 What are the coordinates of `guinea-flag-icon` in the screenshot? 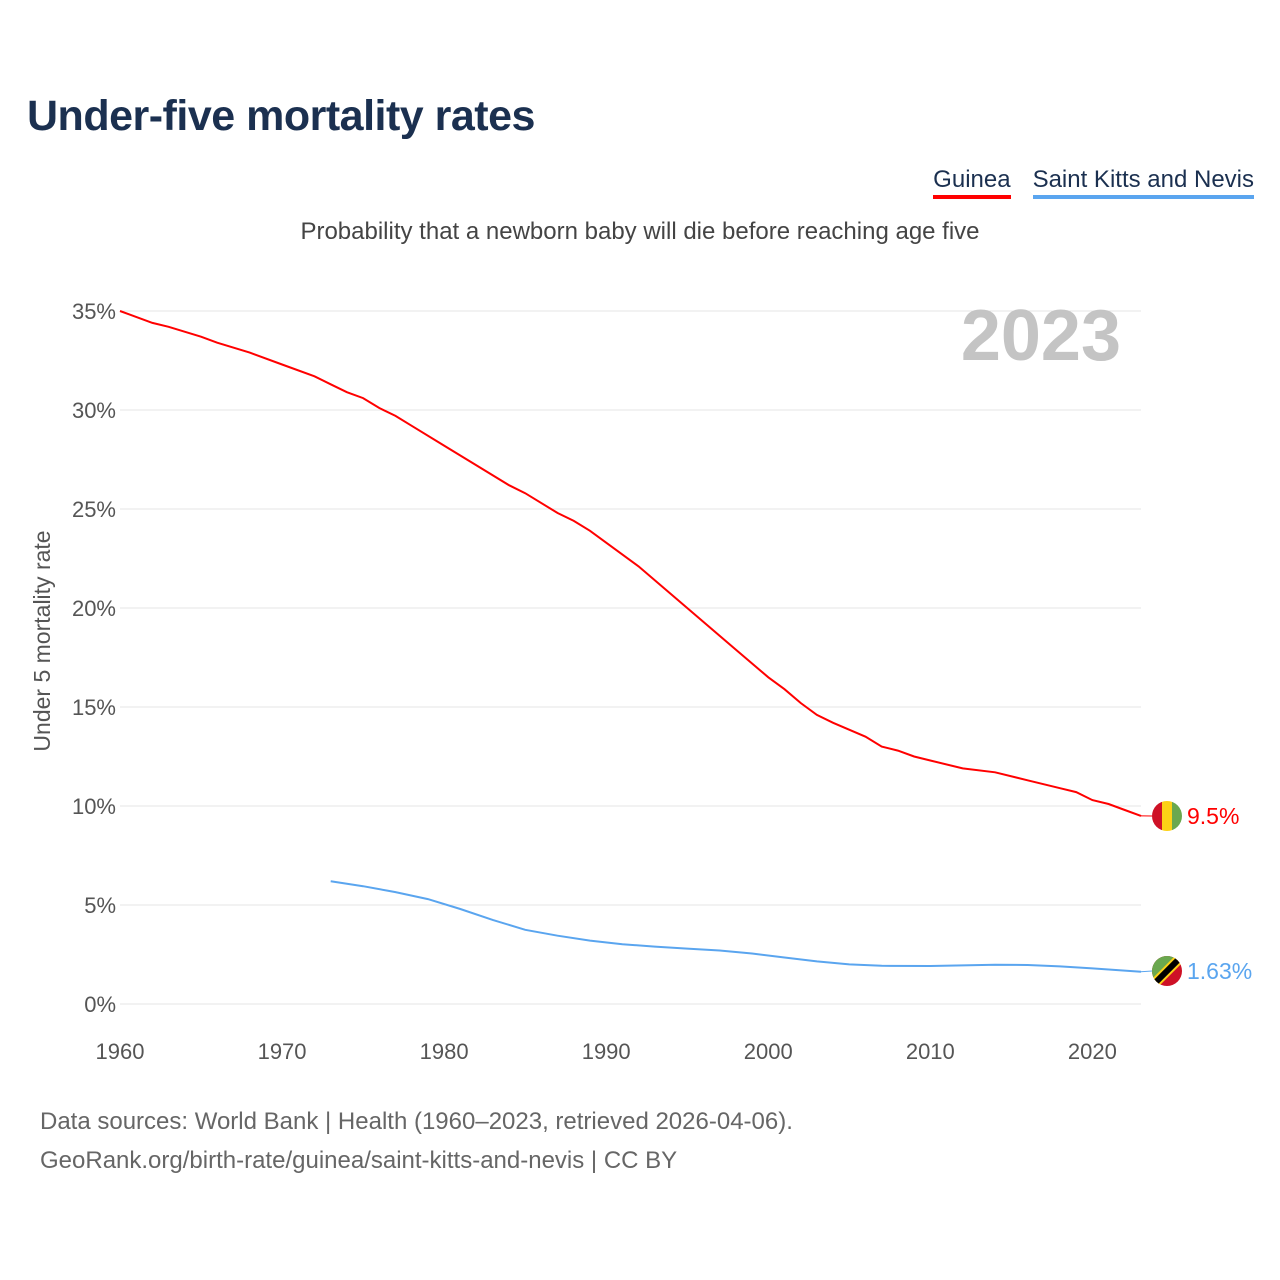 It's located at (1167, 816).